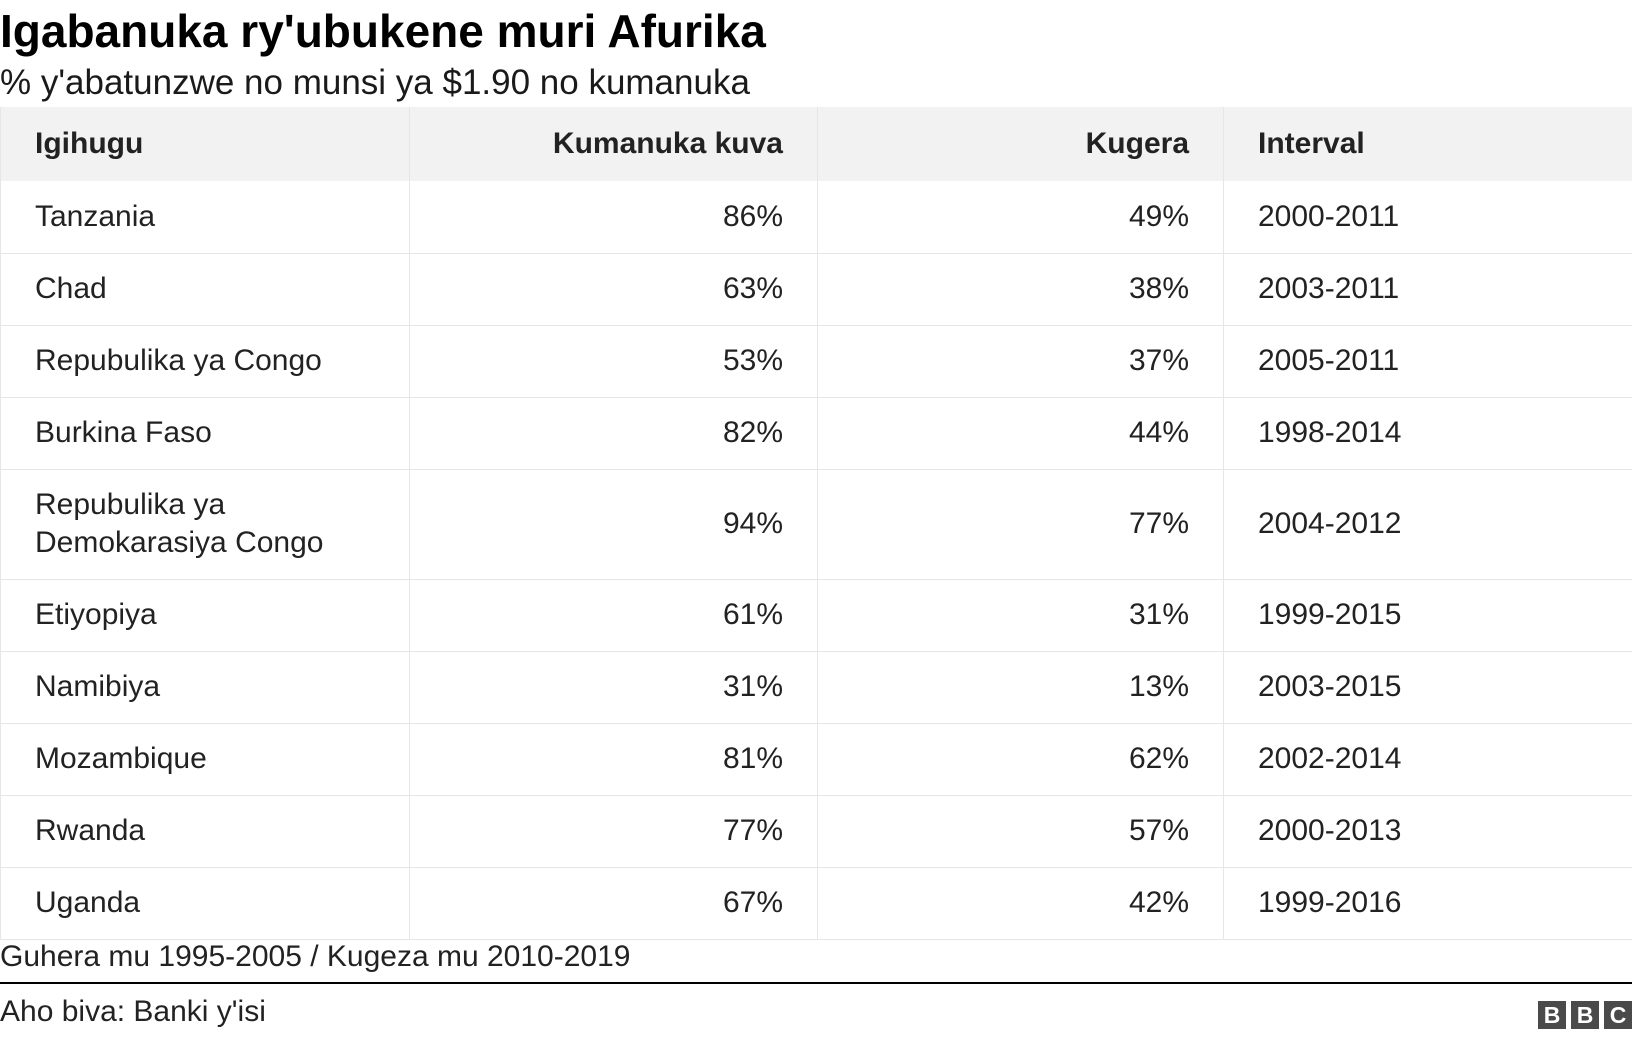 This screenshot has width=1632, height=1038. Describe the element at coordinates (613, 524) in the screenshot. I see `cell-from: 94%` at that location.